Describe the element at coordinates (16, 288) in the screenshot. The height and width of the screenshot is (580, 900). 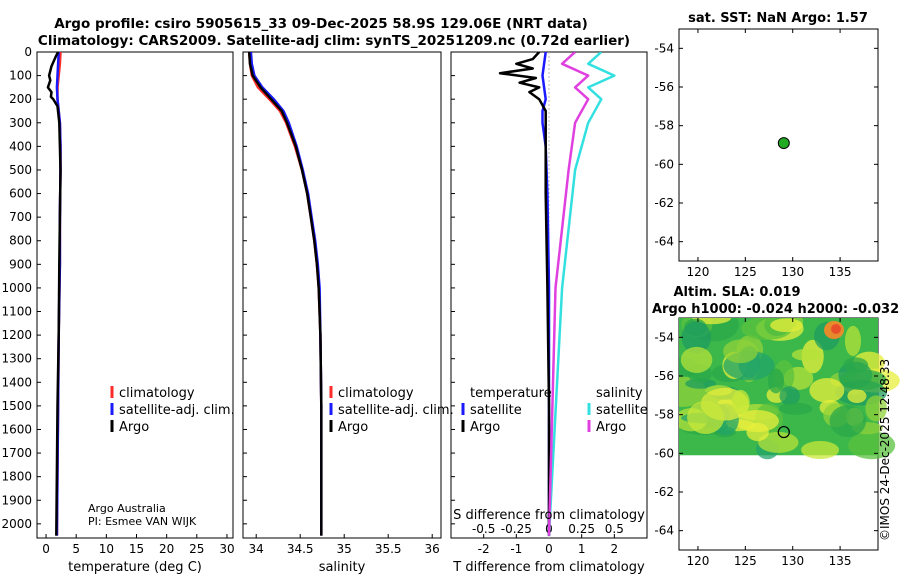
I see `depth-tick-label: 1000` at that location.